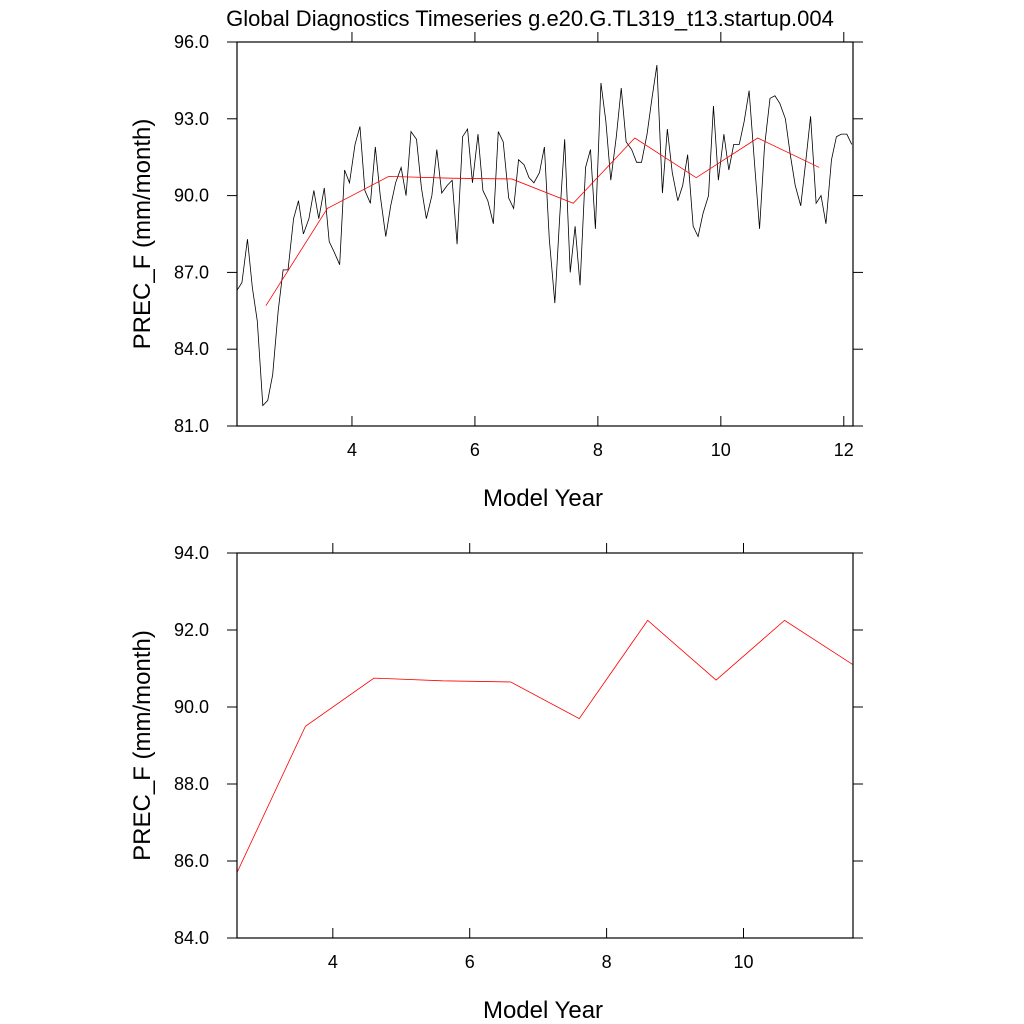 This screenshot has width=1024, height=1024. Describe the element at coordinates (191, 630) in the screenshot. I see `y-tick-label: 92.0` at that location.